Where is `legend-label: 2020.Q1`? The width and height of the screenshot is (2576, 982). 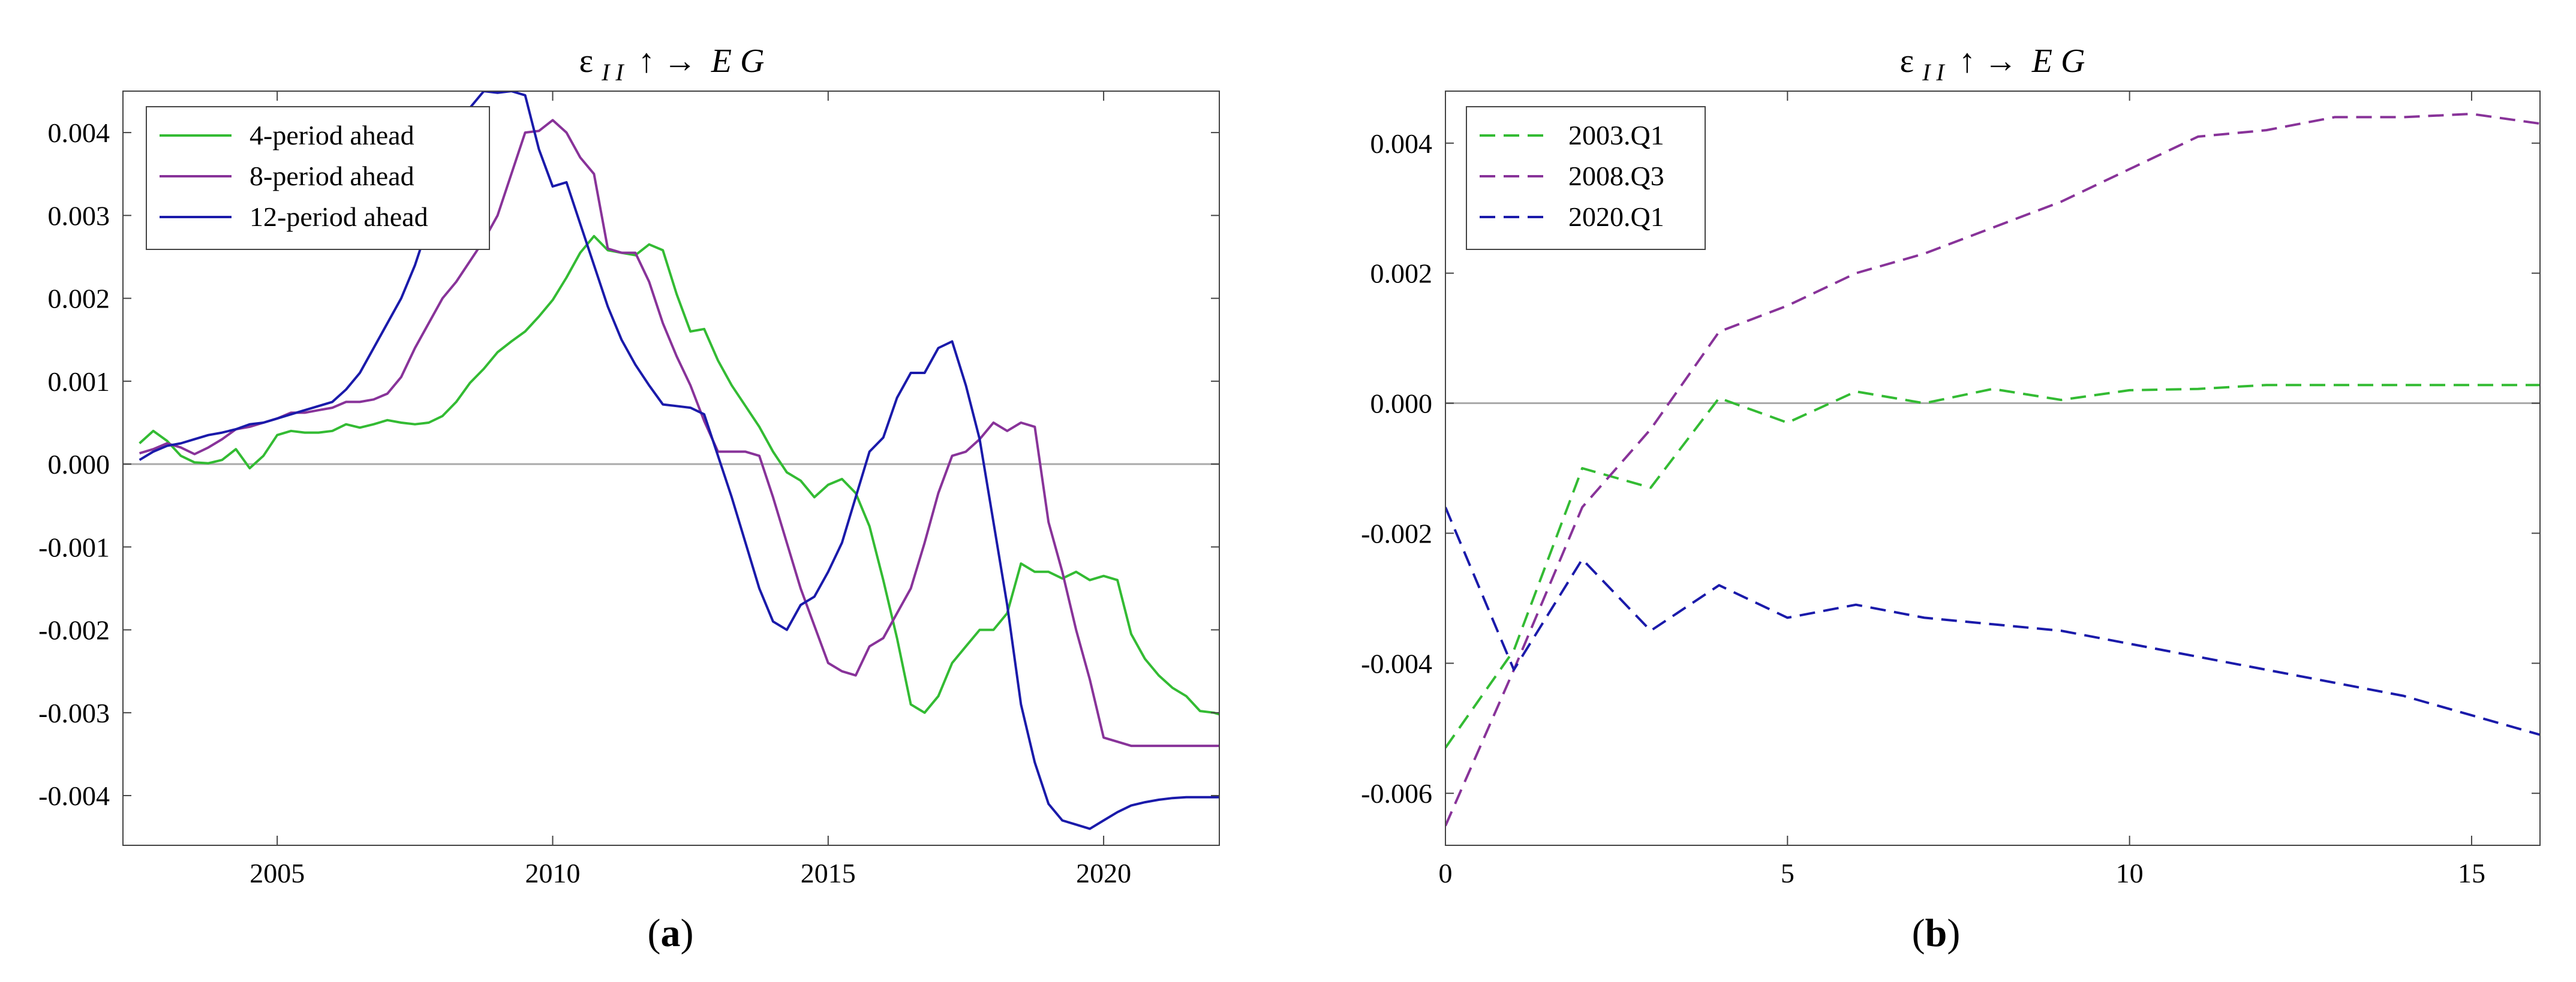 legend-label: 2020.Q1 is located at coordinates (1616, 216).